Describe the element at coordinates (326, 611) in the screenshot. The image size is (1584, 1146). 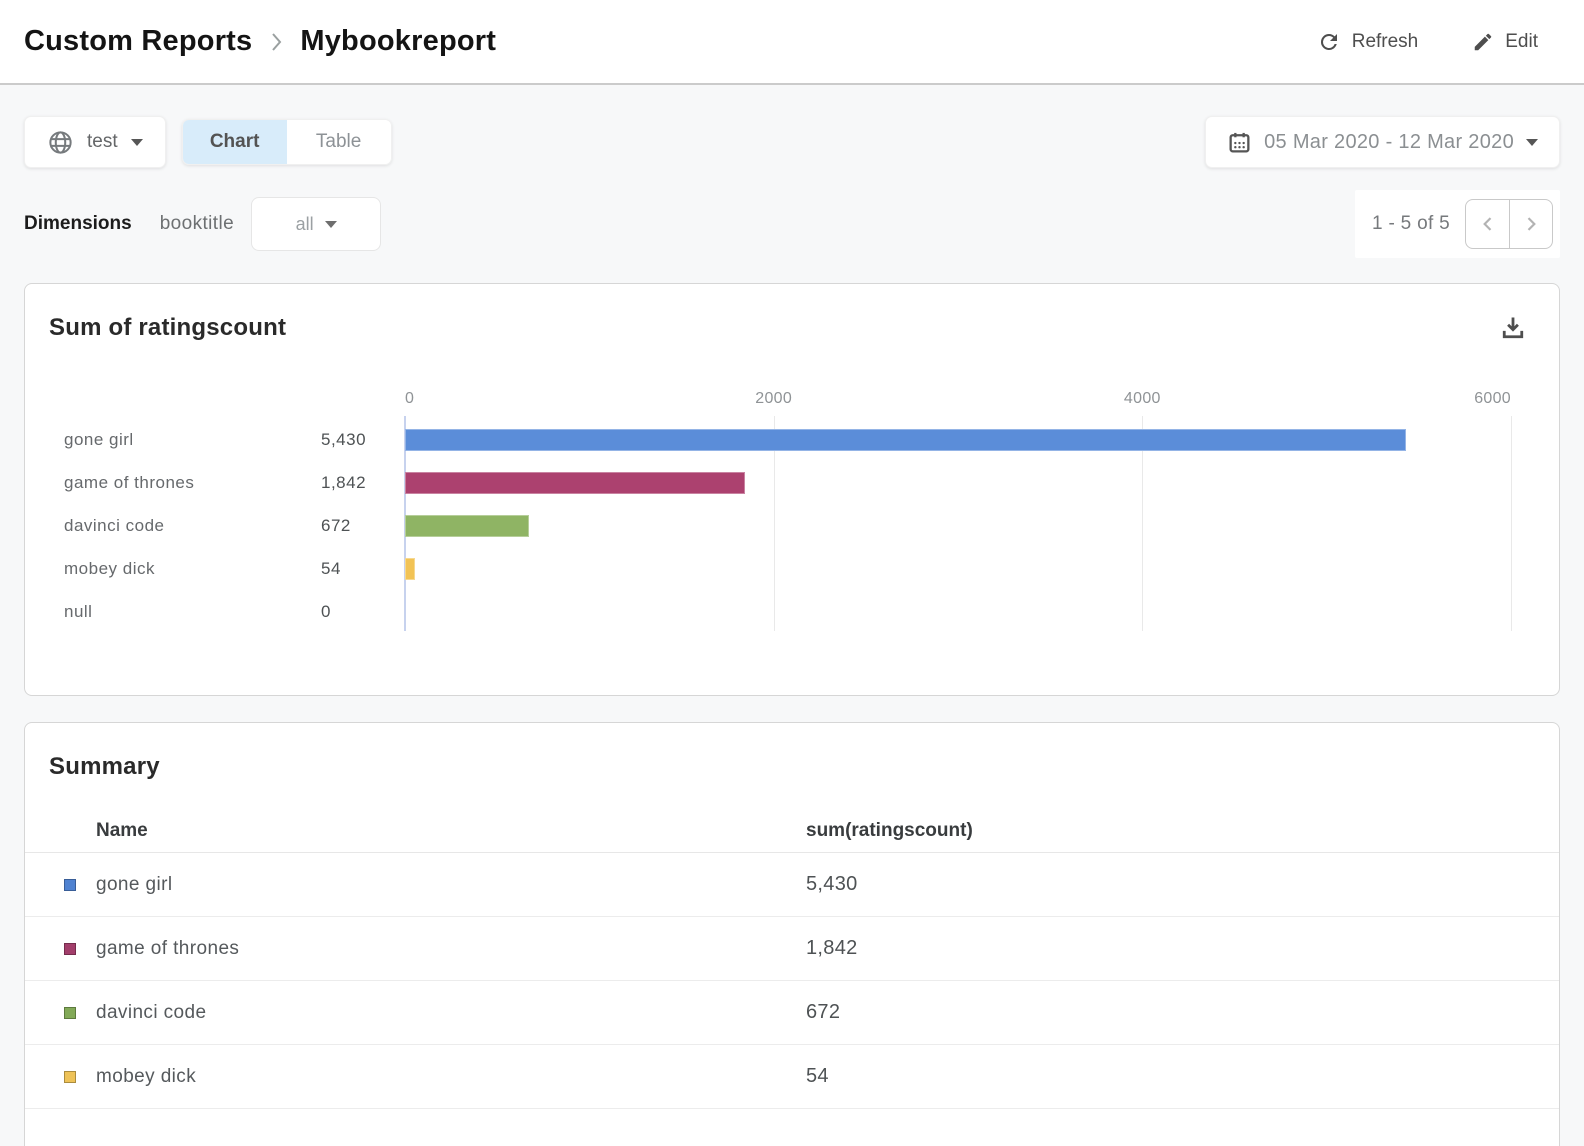
I see `chart-value-label: 0` at that location.